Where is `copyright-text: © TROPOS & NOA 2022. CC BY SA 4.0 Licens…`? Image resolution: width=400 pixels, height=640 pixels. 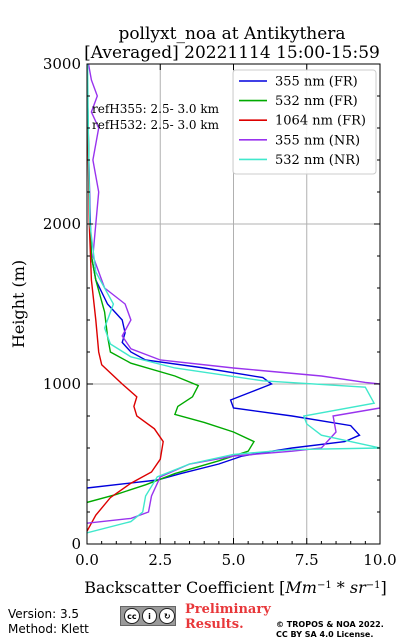 copyright-text: © TROPOS & NOA 2022. CC BY SA 4.0 Licens… is located at coordinates (330, 630).